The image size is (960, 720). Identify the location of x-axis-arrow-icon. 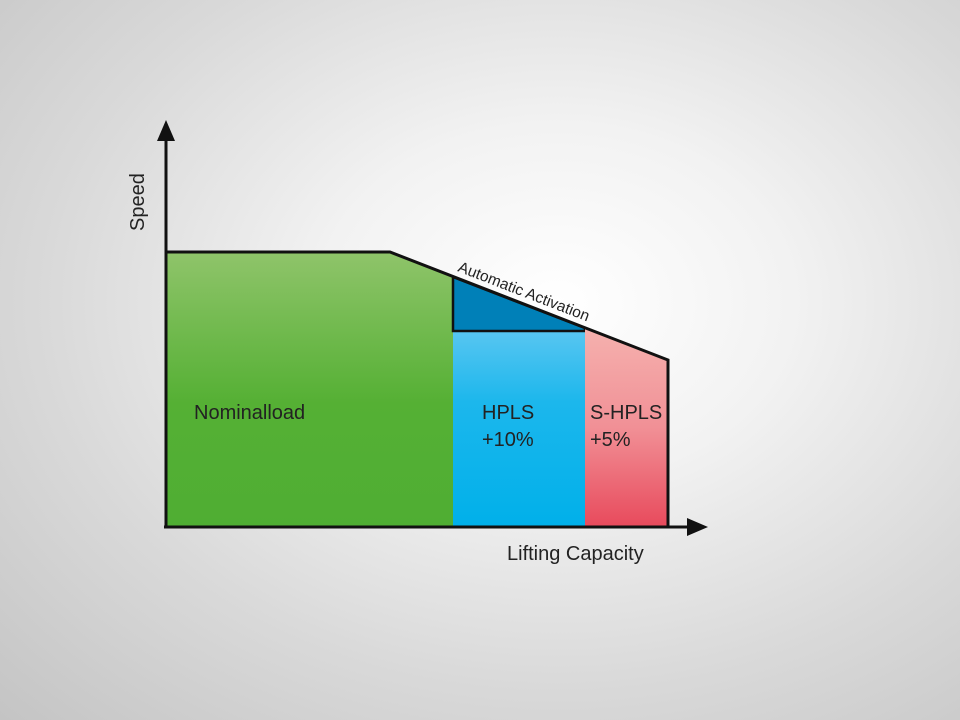
(697, 527).